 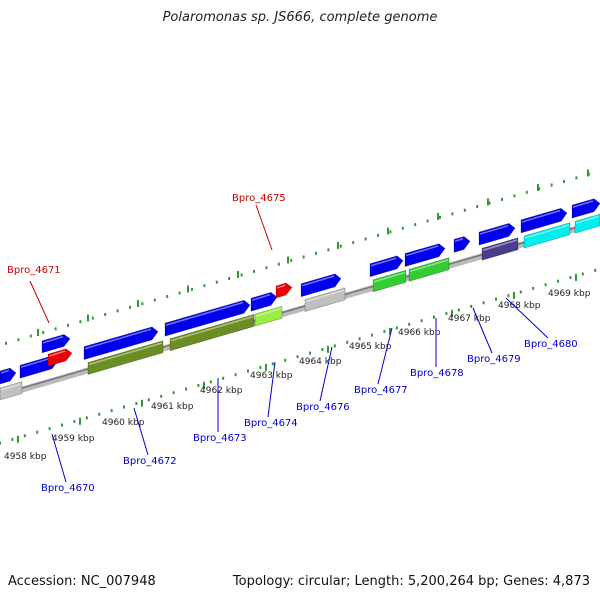 I want to click on gene-label: Bpro_4679, so click(x=494, y=359).